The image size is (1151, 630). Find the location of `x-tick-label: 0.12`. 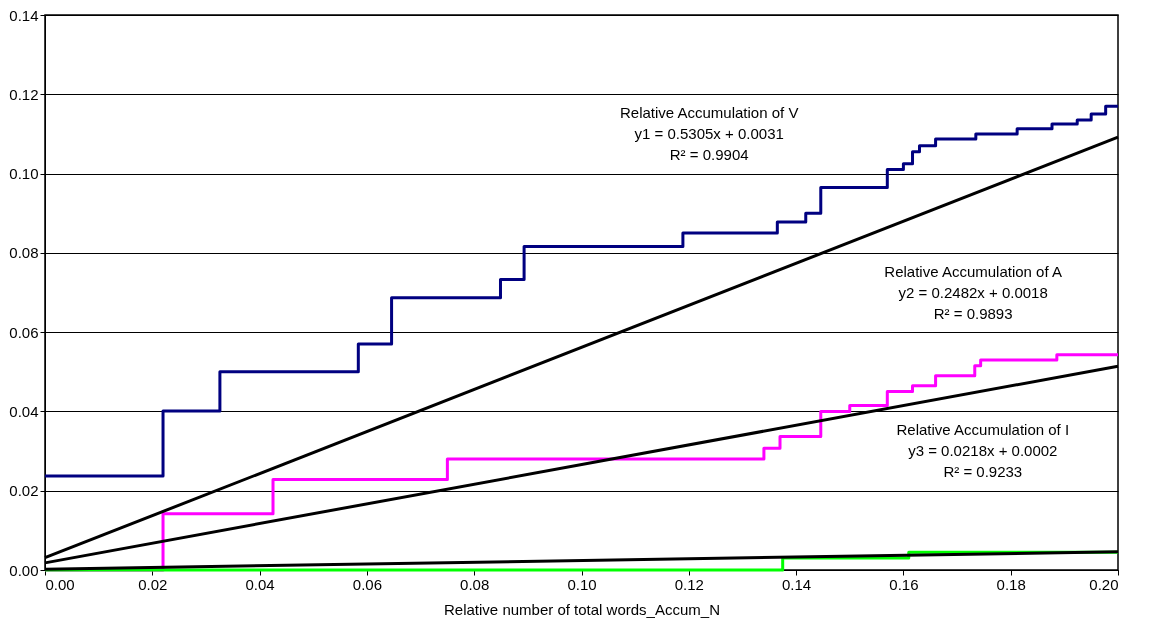

x-tick-label: 0.12 is located at coordinates (689, 584).